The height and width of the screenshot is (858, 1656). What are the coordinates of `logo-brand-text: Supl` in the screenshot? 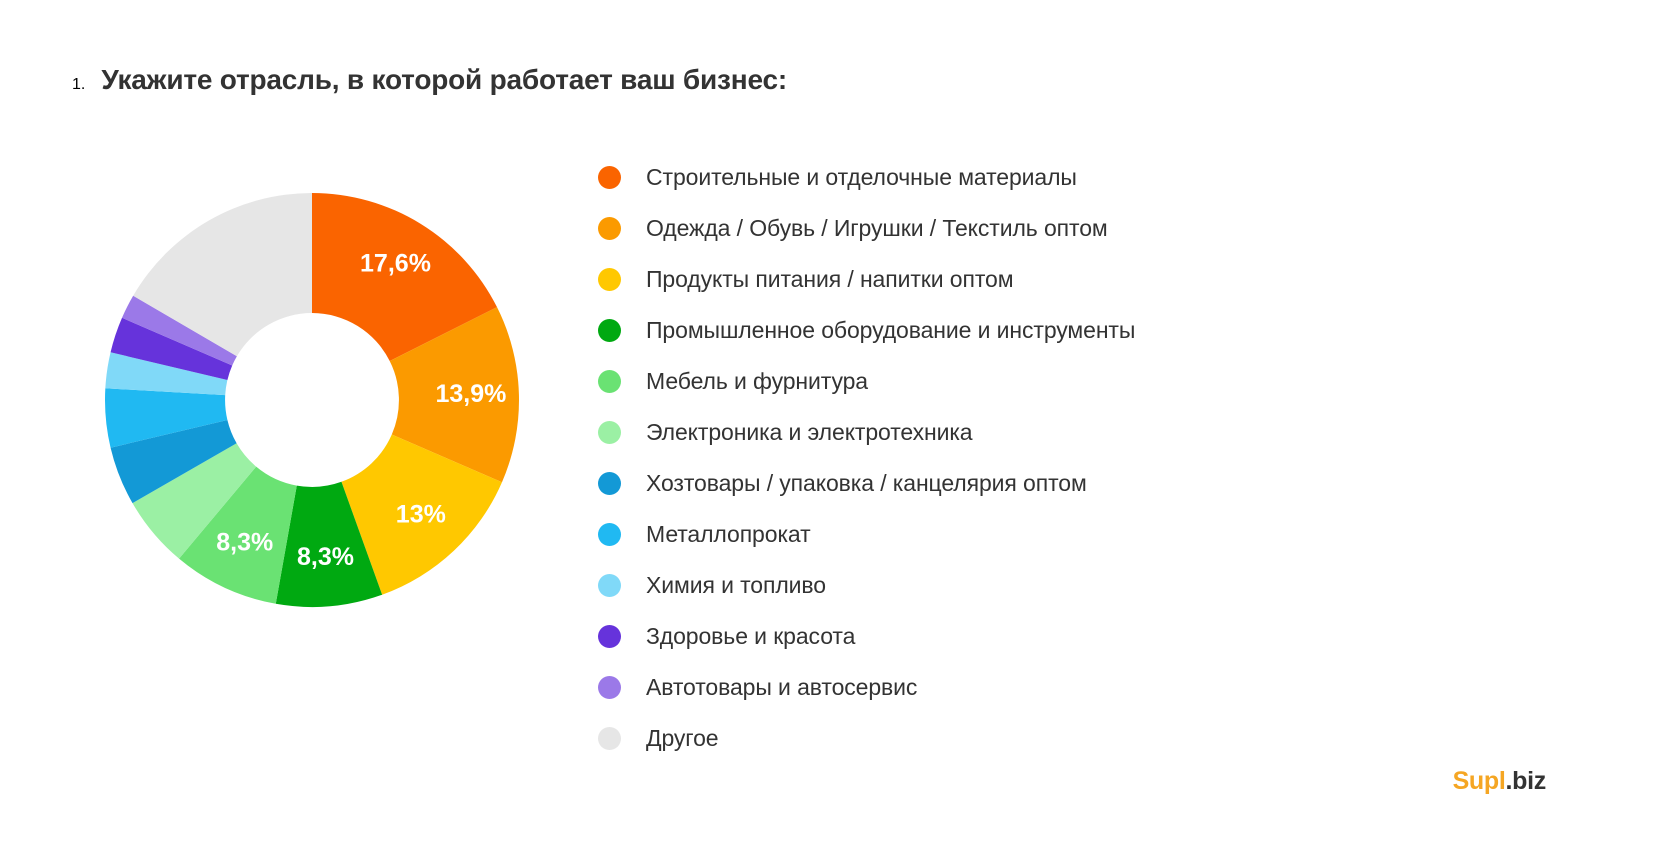 It's located at (1479, 781).